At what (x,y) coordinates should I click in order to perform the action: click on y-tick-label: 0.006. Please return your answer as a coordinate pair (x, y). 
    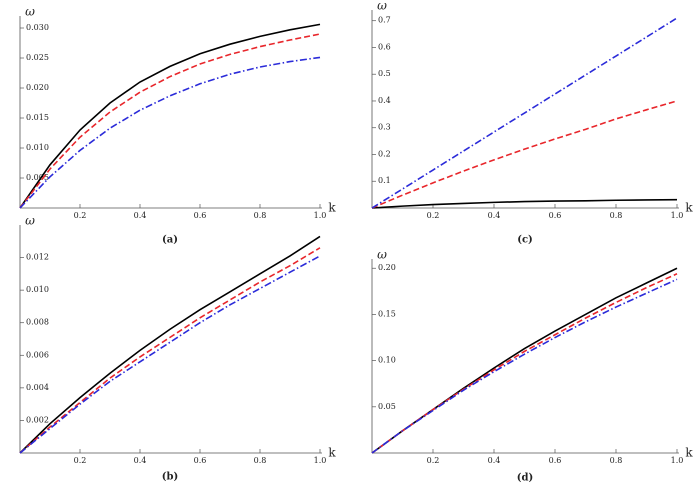
    Looking at the image, I should click on (37, 354).